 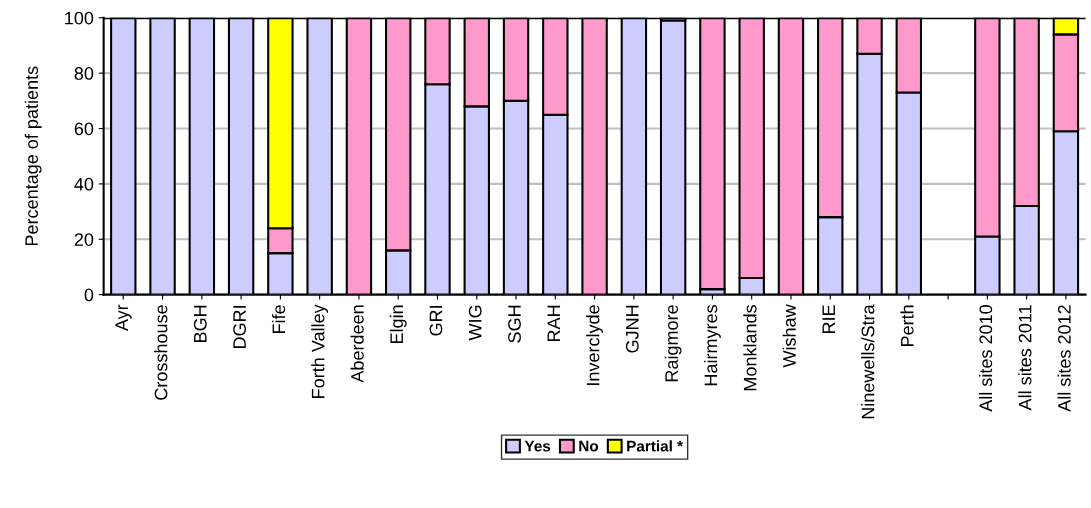 I want to click on legend-label: No, so click(x=589, y=446).